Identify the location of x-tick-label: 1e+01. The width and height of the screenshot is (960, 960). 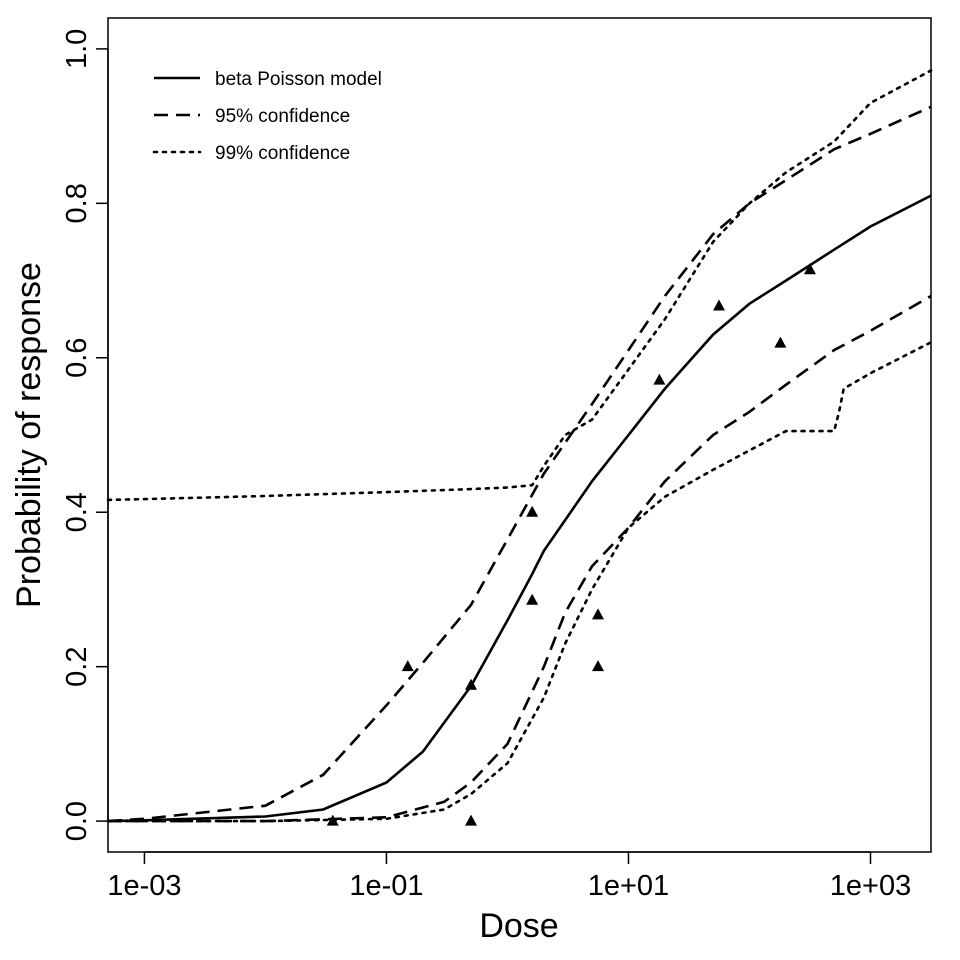
(628, 886).